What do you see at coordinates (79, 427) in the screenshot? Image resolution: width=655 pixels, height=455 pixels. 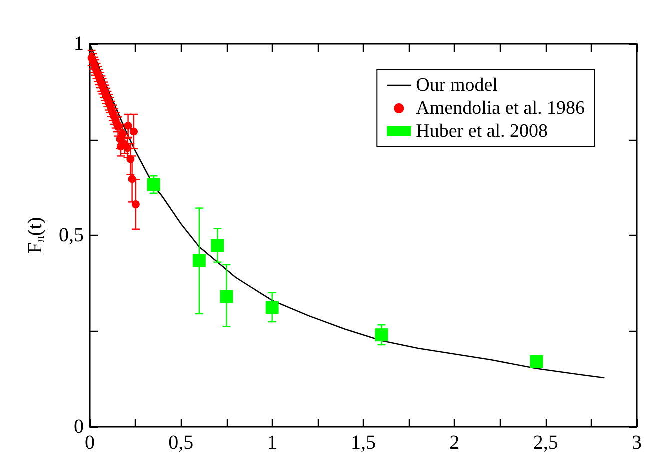 I see `y-tick-label: 0` at bounding box center [79, 427].